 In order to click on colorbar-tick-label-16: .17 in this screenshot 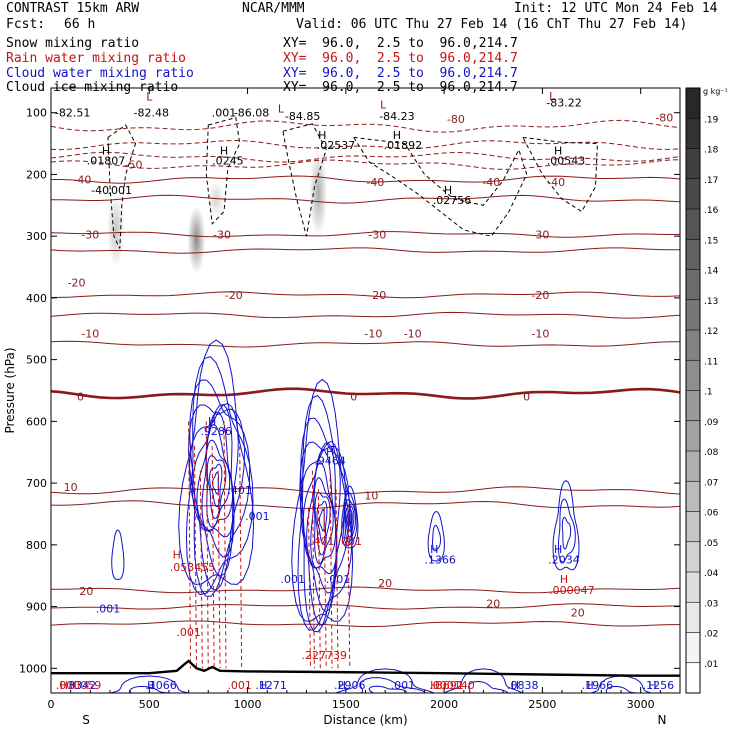, I will do `click(711, 181)`.